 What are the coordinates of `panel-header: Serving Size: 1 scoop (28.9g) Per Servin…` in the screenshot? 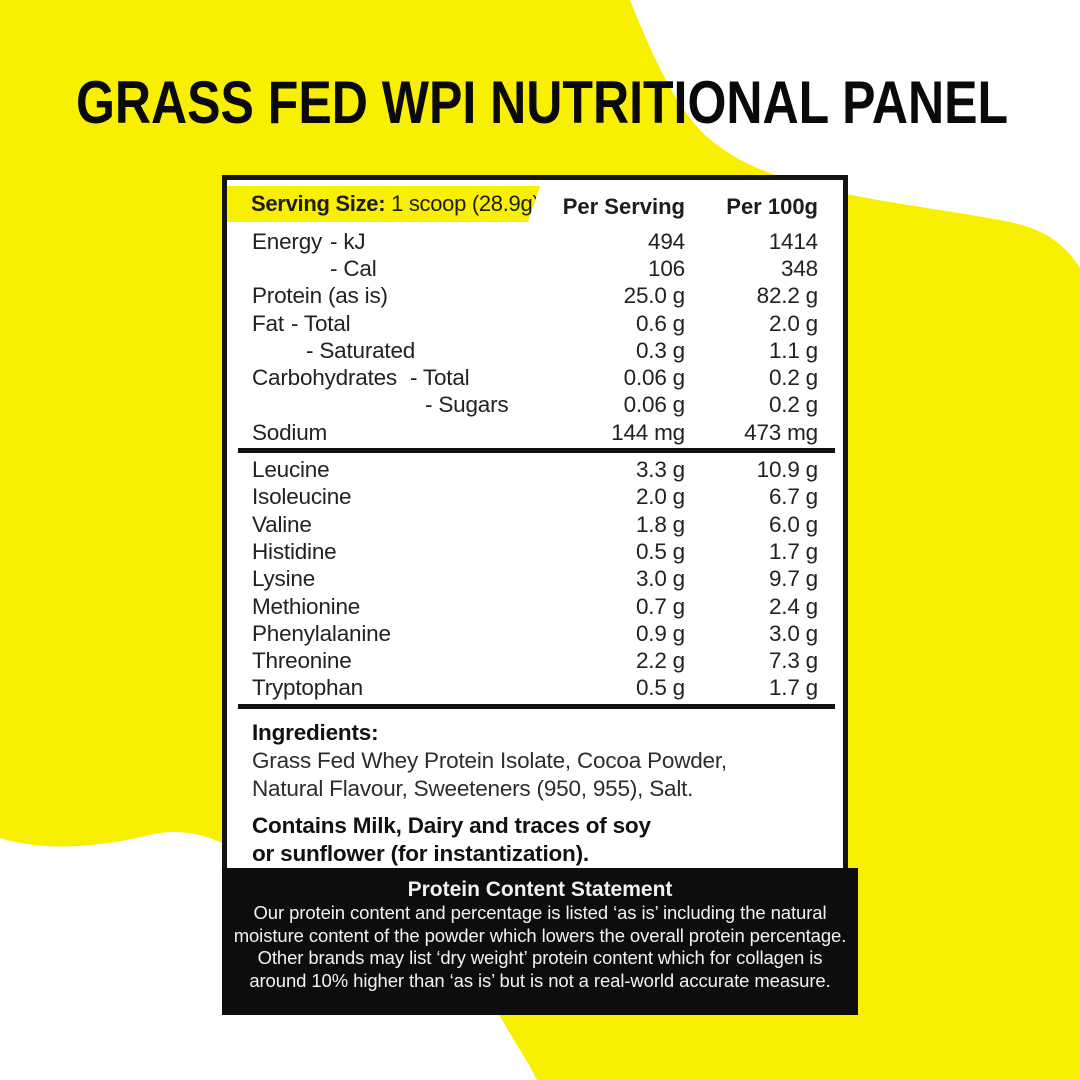 It's located at (535, 204).